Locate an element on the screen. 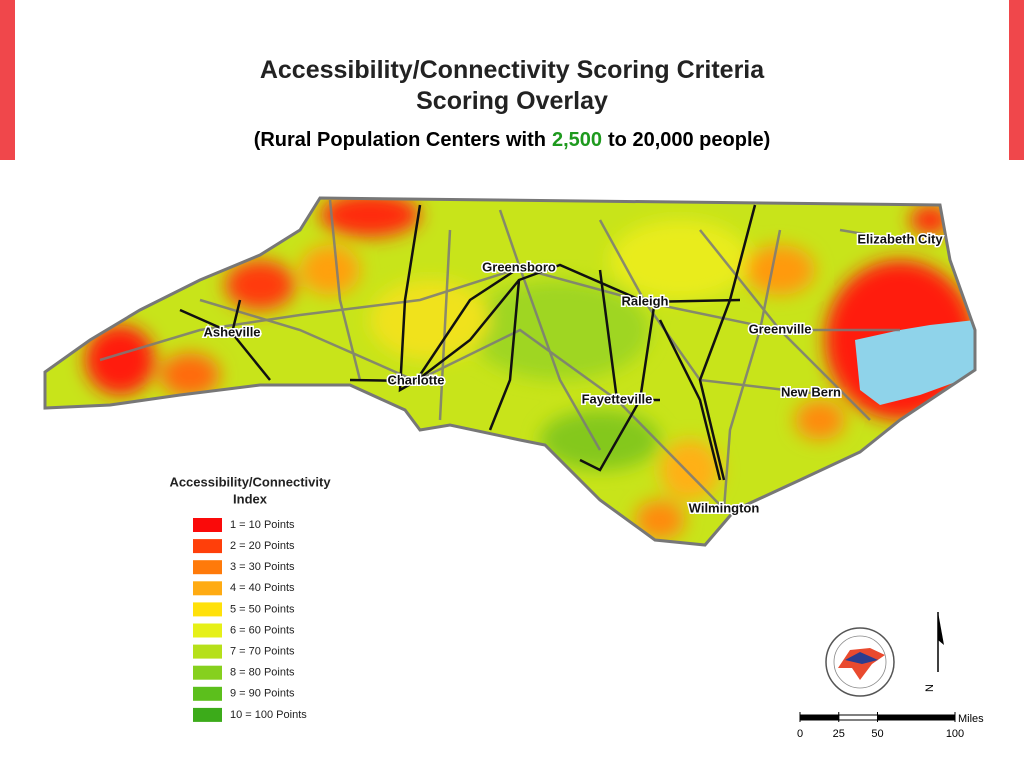  scale-unit: Miles is located at coordinates (971, 719).